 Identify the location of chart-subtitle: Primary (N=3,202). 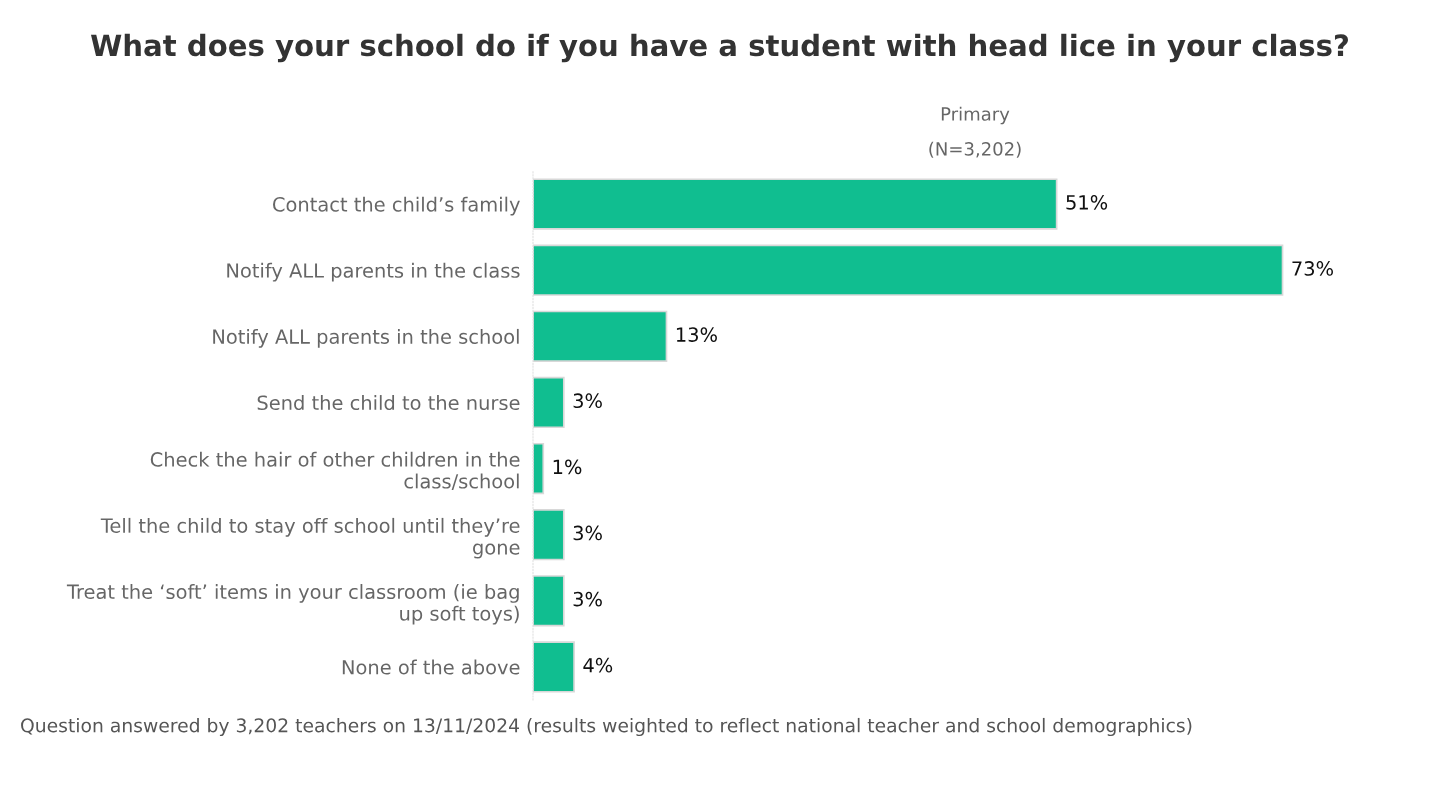
(975, 132).